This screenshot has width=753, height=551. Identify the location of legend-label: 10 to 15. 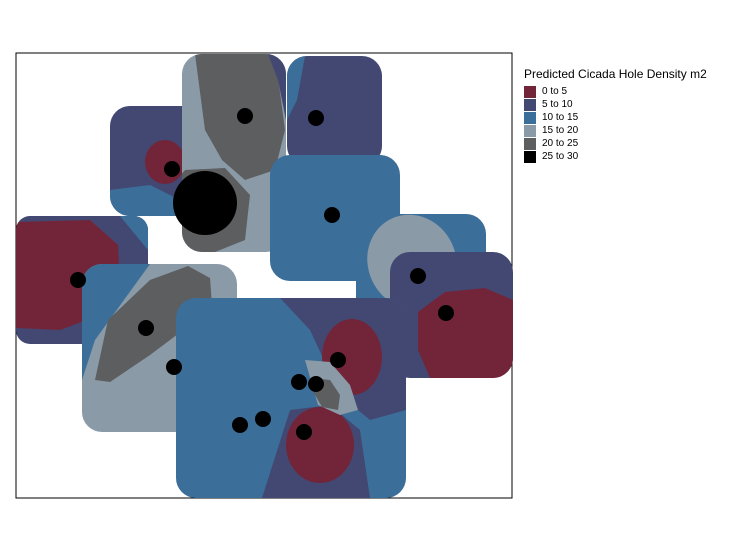
(560, 117).